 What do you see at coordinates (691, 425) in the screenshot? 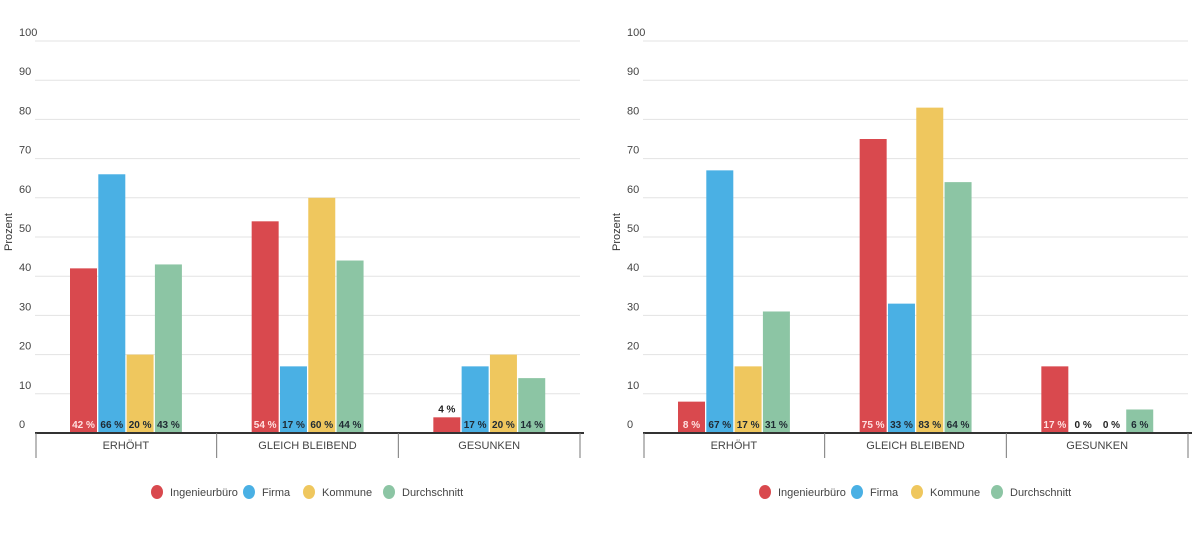
I see `data-label: 8 %` at bounding box center [691, 425].